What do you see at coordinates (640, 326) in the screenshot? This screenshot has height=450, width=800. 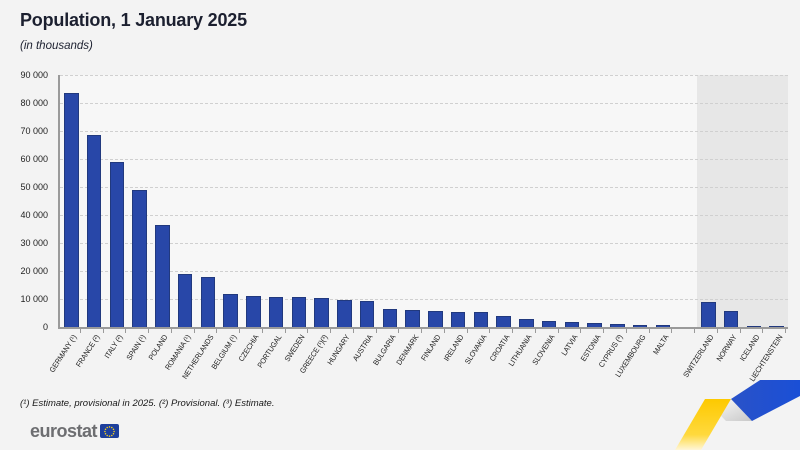 I see `bar-luxembourg` at bounding box center [640, 326].